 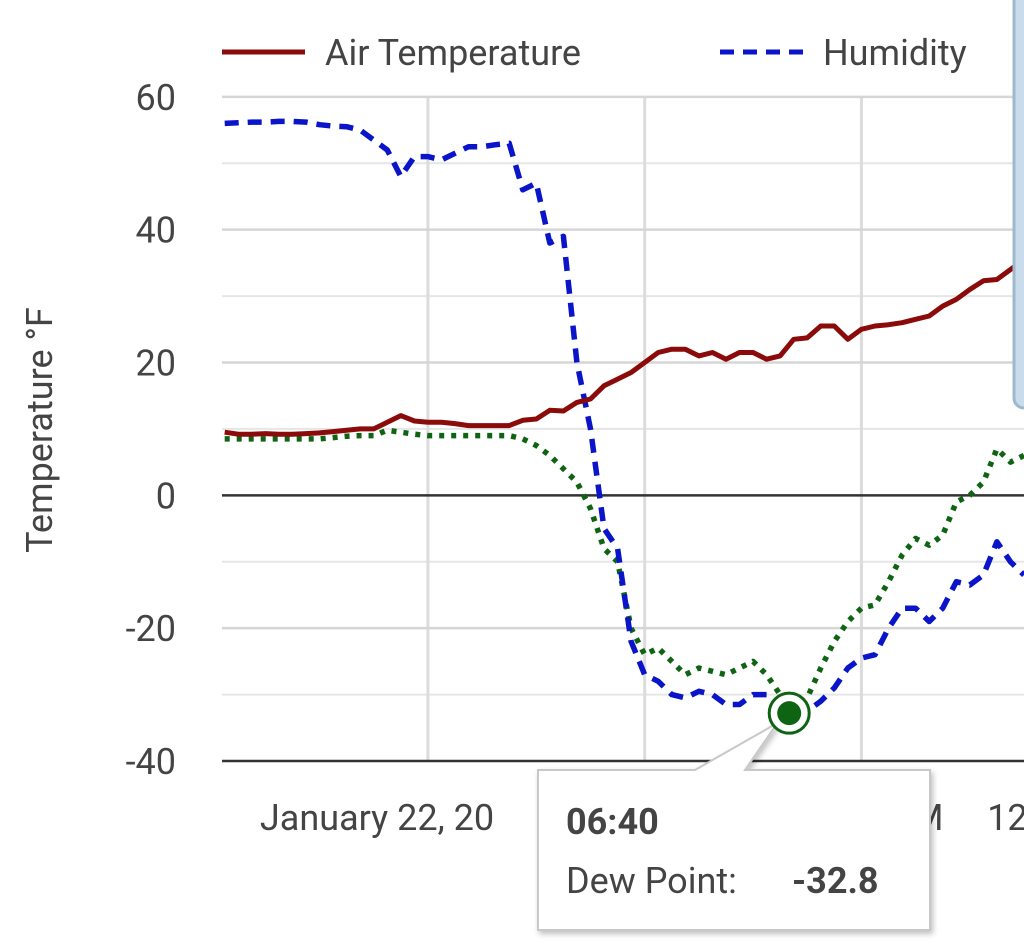 What do you see at coordinates (377, 818) in the screenshot?
I see `x-tick-label: January 22, 20` at bounding box center [377, 818].